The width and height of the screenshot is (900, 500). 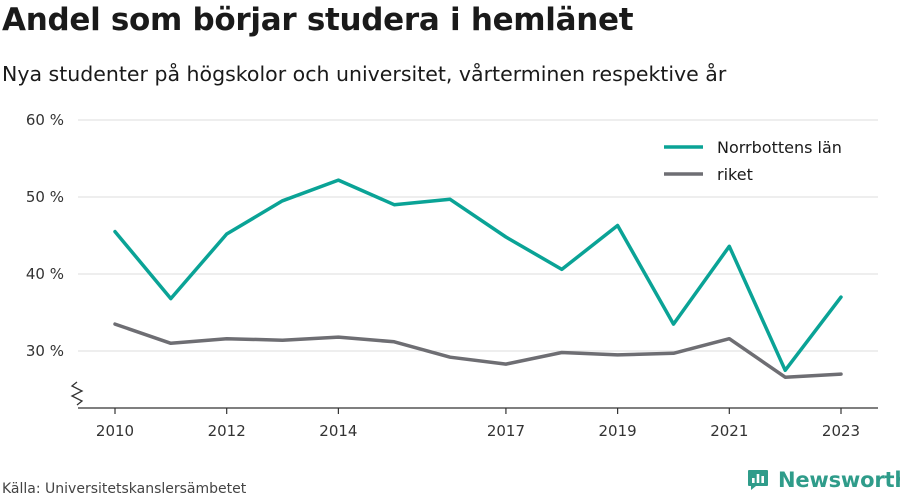 I want to click on x-tick-label: 2023, so click(x=841, y=431).